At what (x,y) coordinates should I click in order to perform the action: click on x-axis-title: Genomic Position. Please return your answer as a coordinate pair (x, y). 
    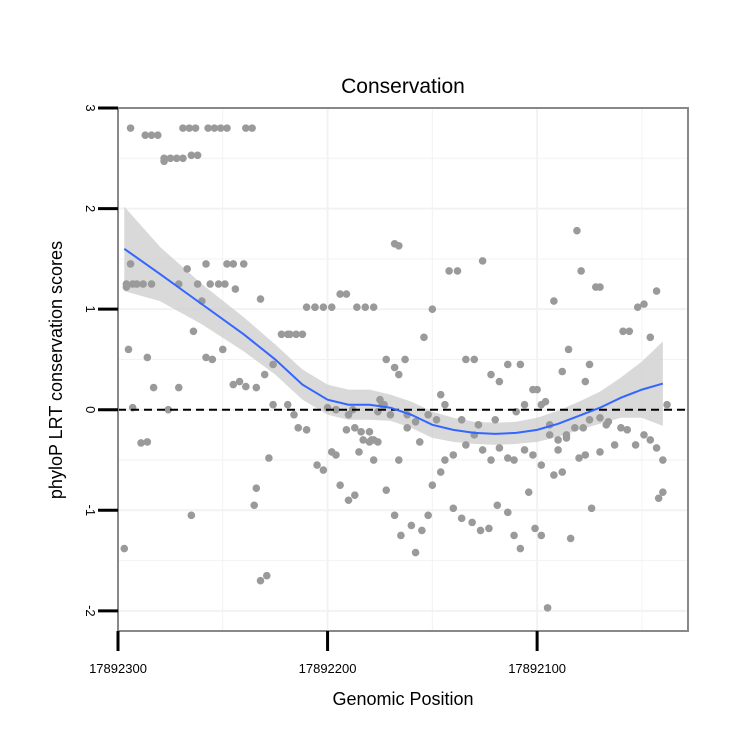
    Looking at the image, I should click on (402, 699).